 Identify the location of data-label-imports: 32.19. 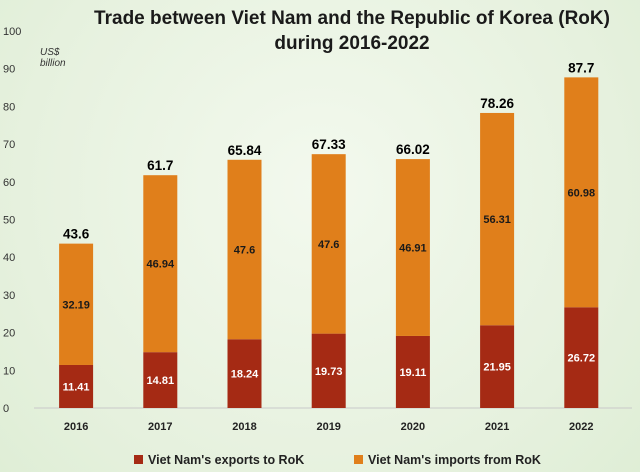
(76, 305).